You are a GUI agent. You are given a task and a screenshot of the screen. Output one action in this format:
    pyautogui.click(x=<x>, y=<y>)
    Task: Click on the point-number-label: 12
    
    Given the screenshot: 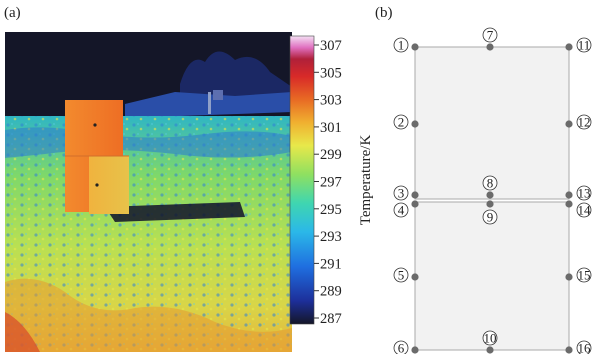 What is the action you would take?
    pyautogui.click(x=584, y=122)
    